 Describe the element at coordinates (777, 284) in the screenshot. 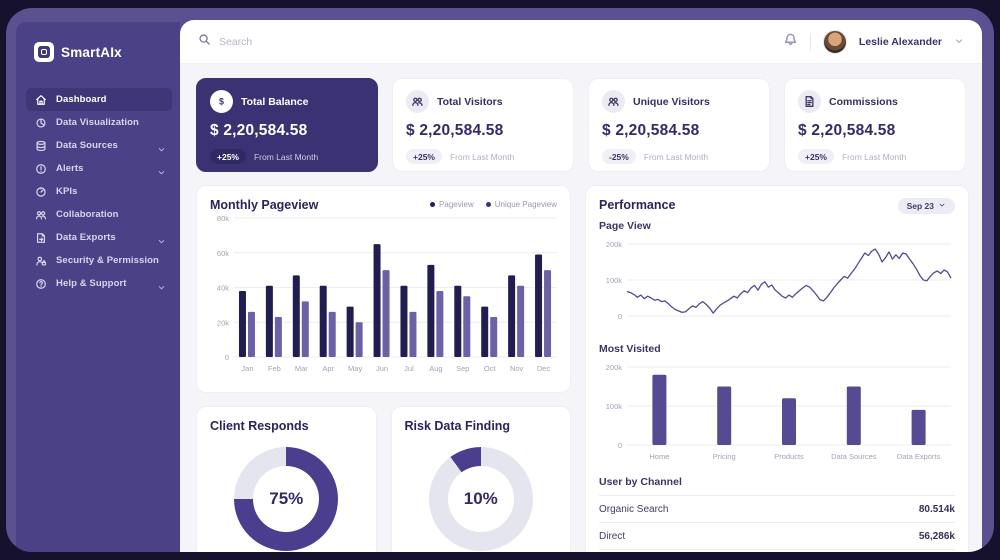

I see `page-view-line-chart: 0 100k 200k` at that location.